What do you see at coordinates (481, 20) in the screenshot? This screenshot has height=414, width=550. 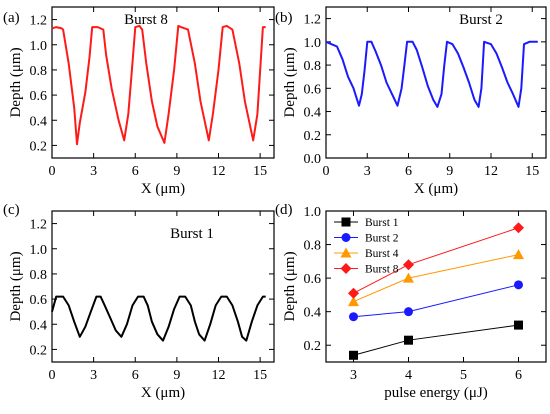 I see `panel-title: Burst 2` at bounding box center [481, 20].